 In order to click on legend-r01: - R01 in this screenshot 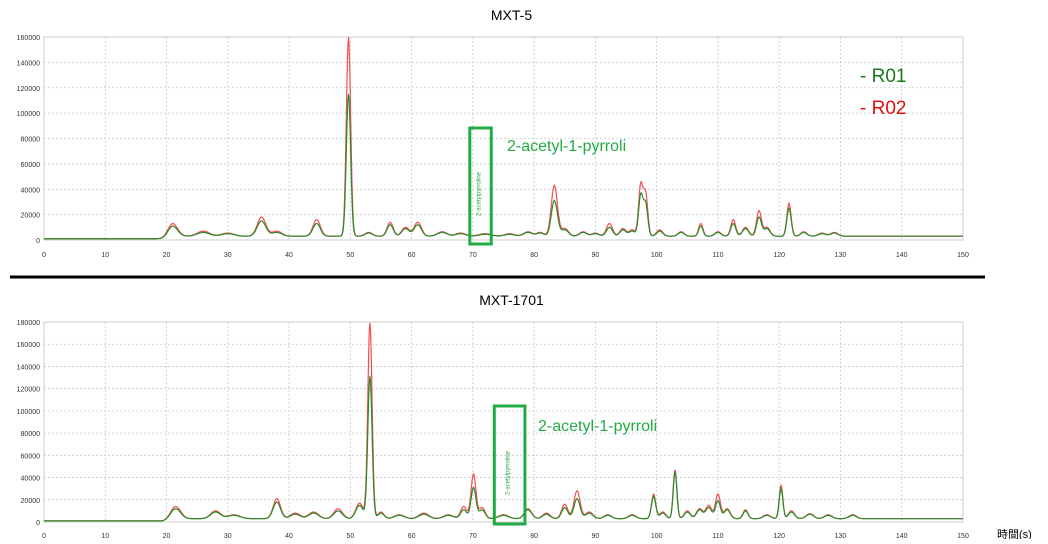, I will do `click(883, 76)`.